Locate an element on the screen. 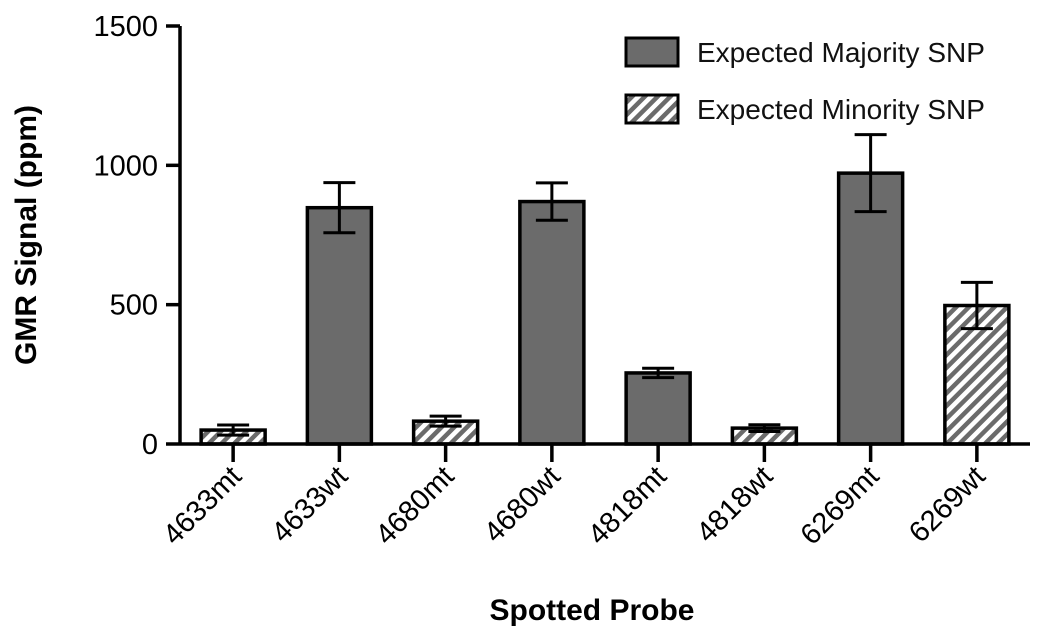 Image resolution: width=1050 pixels, height=644 pixels. bar-6269mt is located at coordinates (870, 308).